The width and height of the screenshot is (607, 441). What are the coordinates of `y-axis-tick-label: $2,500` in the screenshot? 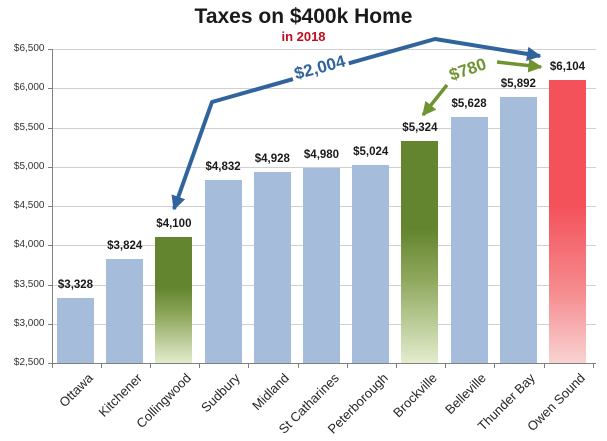 It's located at (29, 362).